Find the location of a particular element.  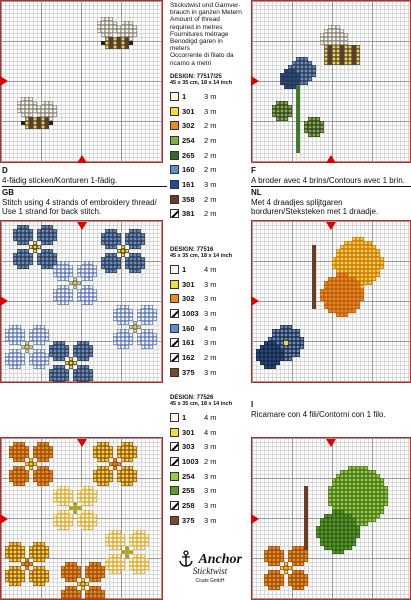

thread-row: 254 2 m is located at coordinates (210, 140).